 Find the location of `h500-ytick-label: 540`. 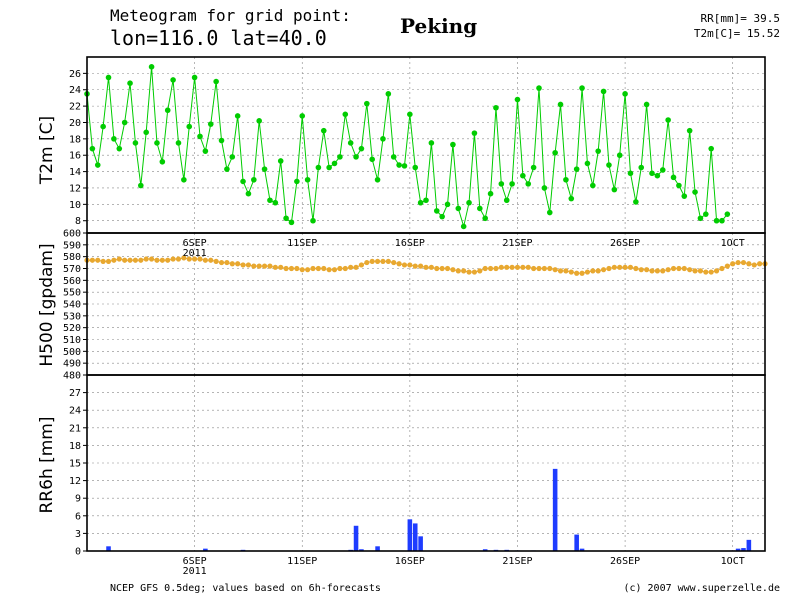

h500-ytick-label: 540 is located at coordinates (72, 305).